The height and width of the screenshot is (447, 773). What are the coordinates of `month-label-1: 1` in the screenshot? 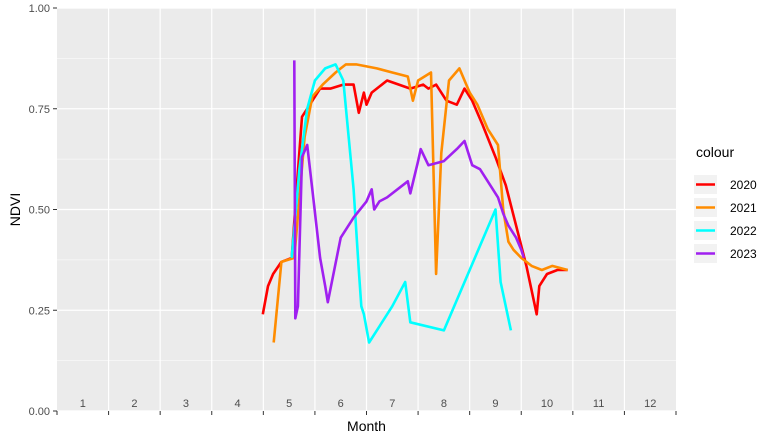 It's located at (83, 404).